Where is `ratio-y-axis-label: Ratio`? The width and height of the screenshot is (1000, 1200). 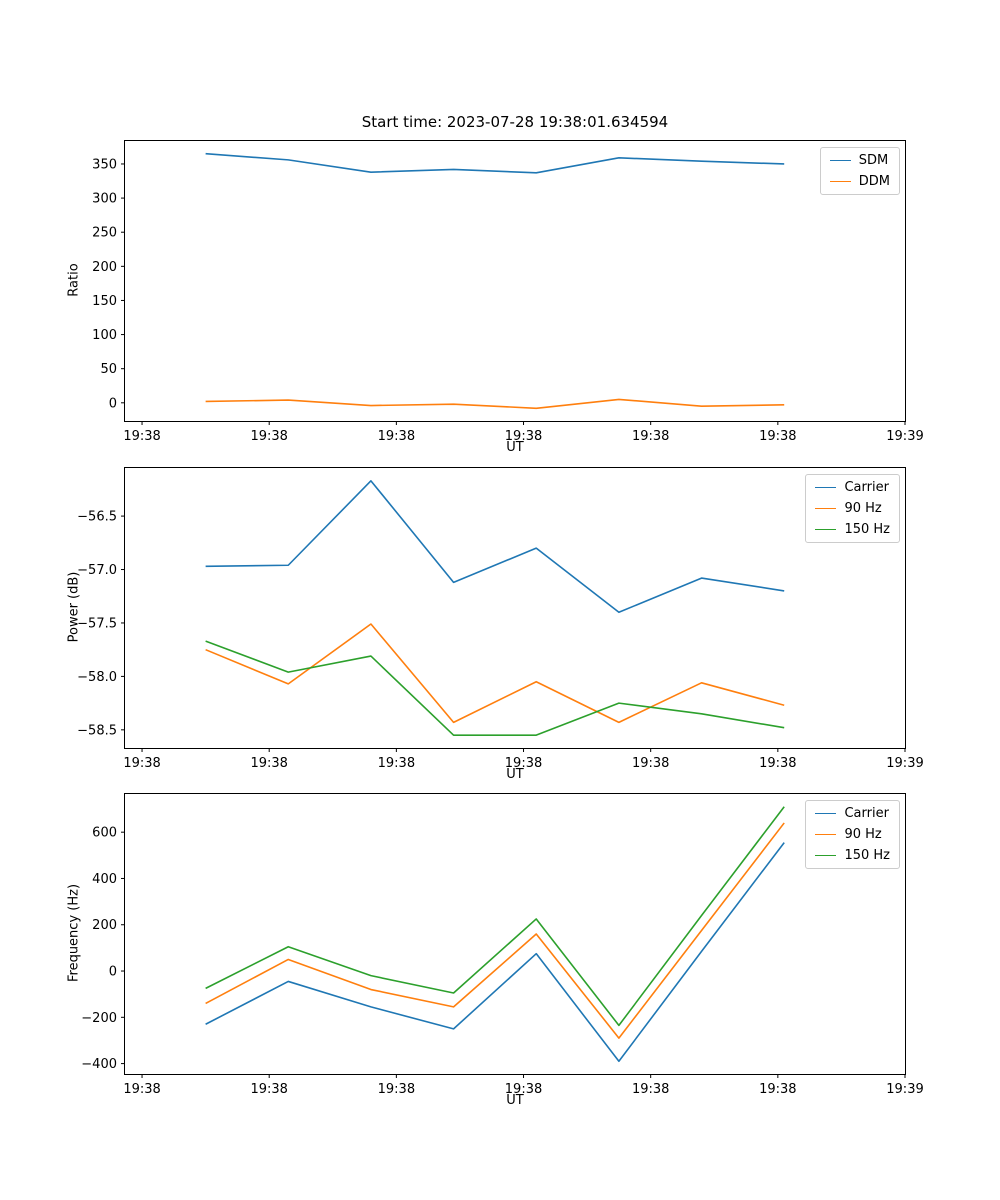
ratio-y-axis-label: Ratio is located at coordinates (74, 280).